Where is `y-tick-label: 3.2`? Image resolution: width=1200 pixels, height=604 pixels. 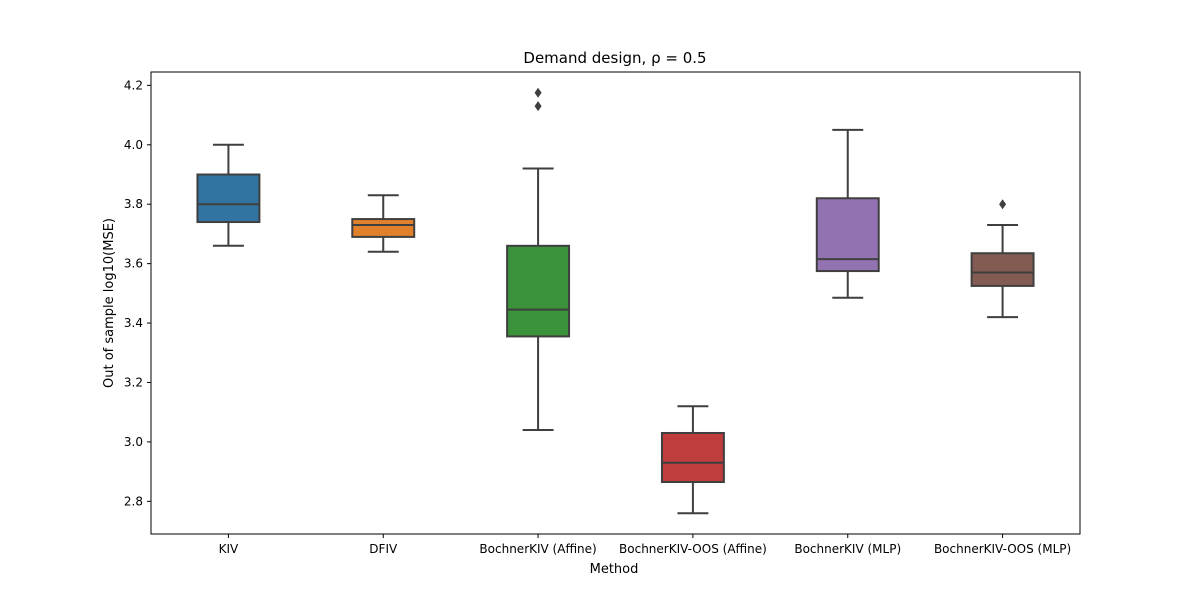
y-tick-label: 3.2 is located at coordinates (133, 382).